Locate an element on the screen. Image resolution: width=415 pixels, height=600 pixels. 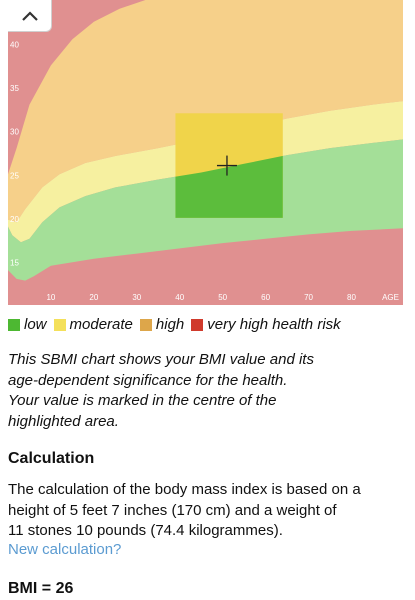
chevron-up-icon is located at coordinates (29, 15).